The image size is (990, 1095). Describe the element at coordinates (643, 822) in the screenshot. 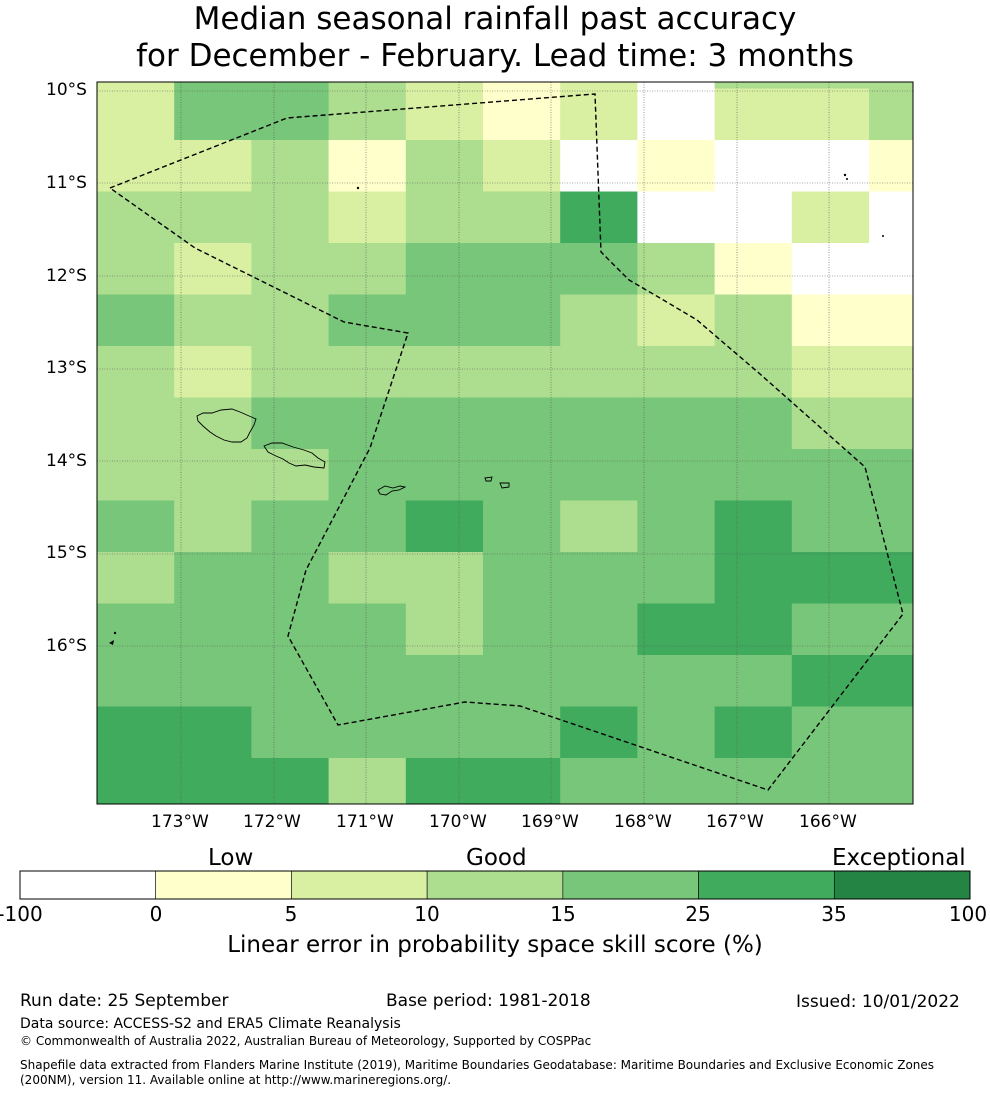

I see `lon-label-168w: 168°W` at that location.